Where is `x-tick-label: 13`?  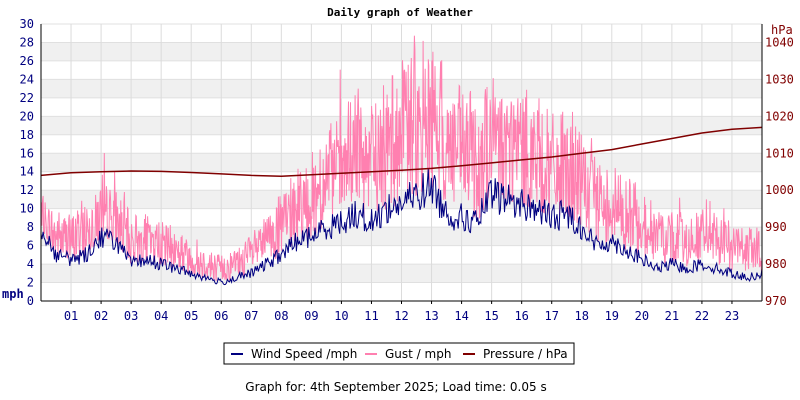
x-tick-label: 13 is located at coordinates (431, 316).